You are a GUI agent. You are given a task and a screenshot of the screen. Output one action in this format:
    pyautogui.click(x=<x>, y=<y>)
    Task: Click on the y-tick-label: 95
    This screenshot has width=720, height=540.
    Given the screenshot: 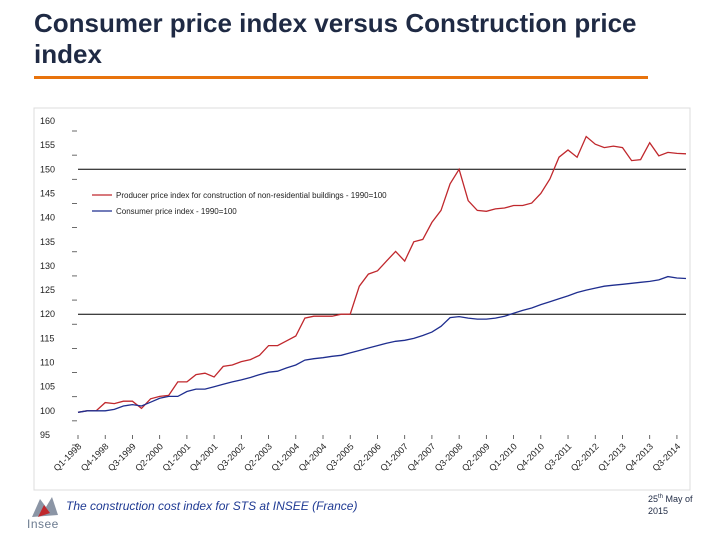 What is the action you would take?
    pyautogui.click(x=45, y=435)
    